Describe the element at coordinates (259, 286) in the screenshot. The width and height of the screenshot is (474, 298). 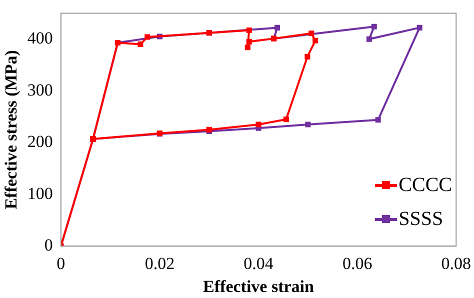
I see `x-axis-title: Effective strain` at that location.